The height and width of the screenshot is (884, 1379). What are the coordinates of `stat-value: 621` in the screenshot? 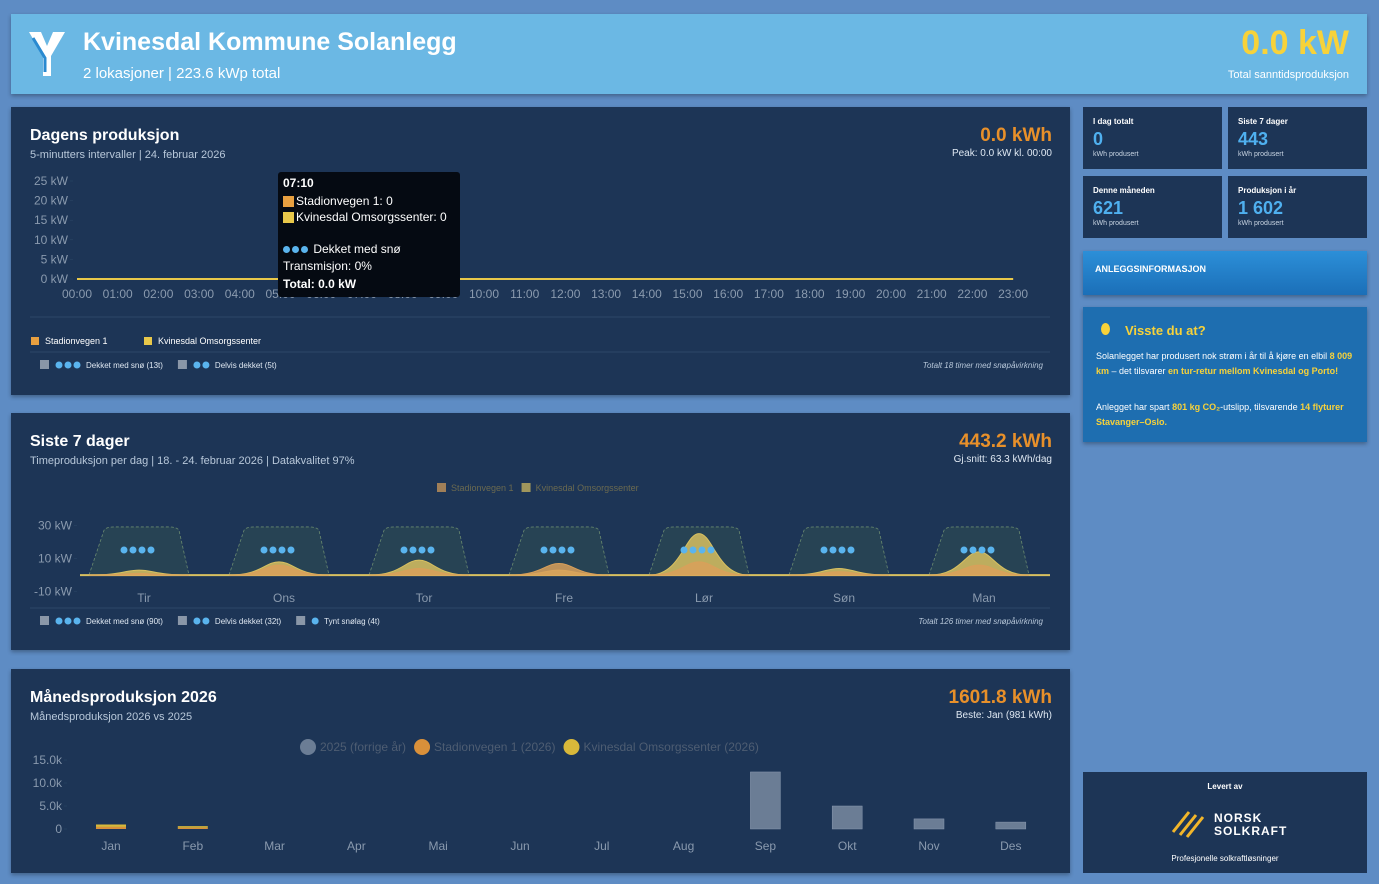 It's located at (1108, 208).